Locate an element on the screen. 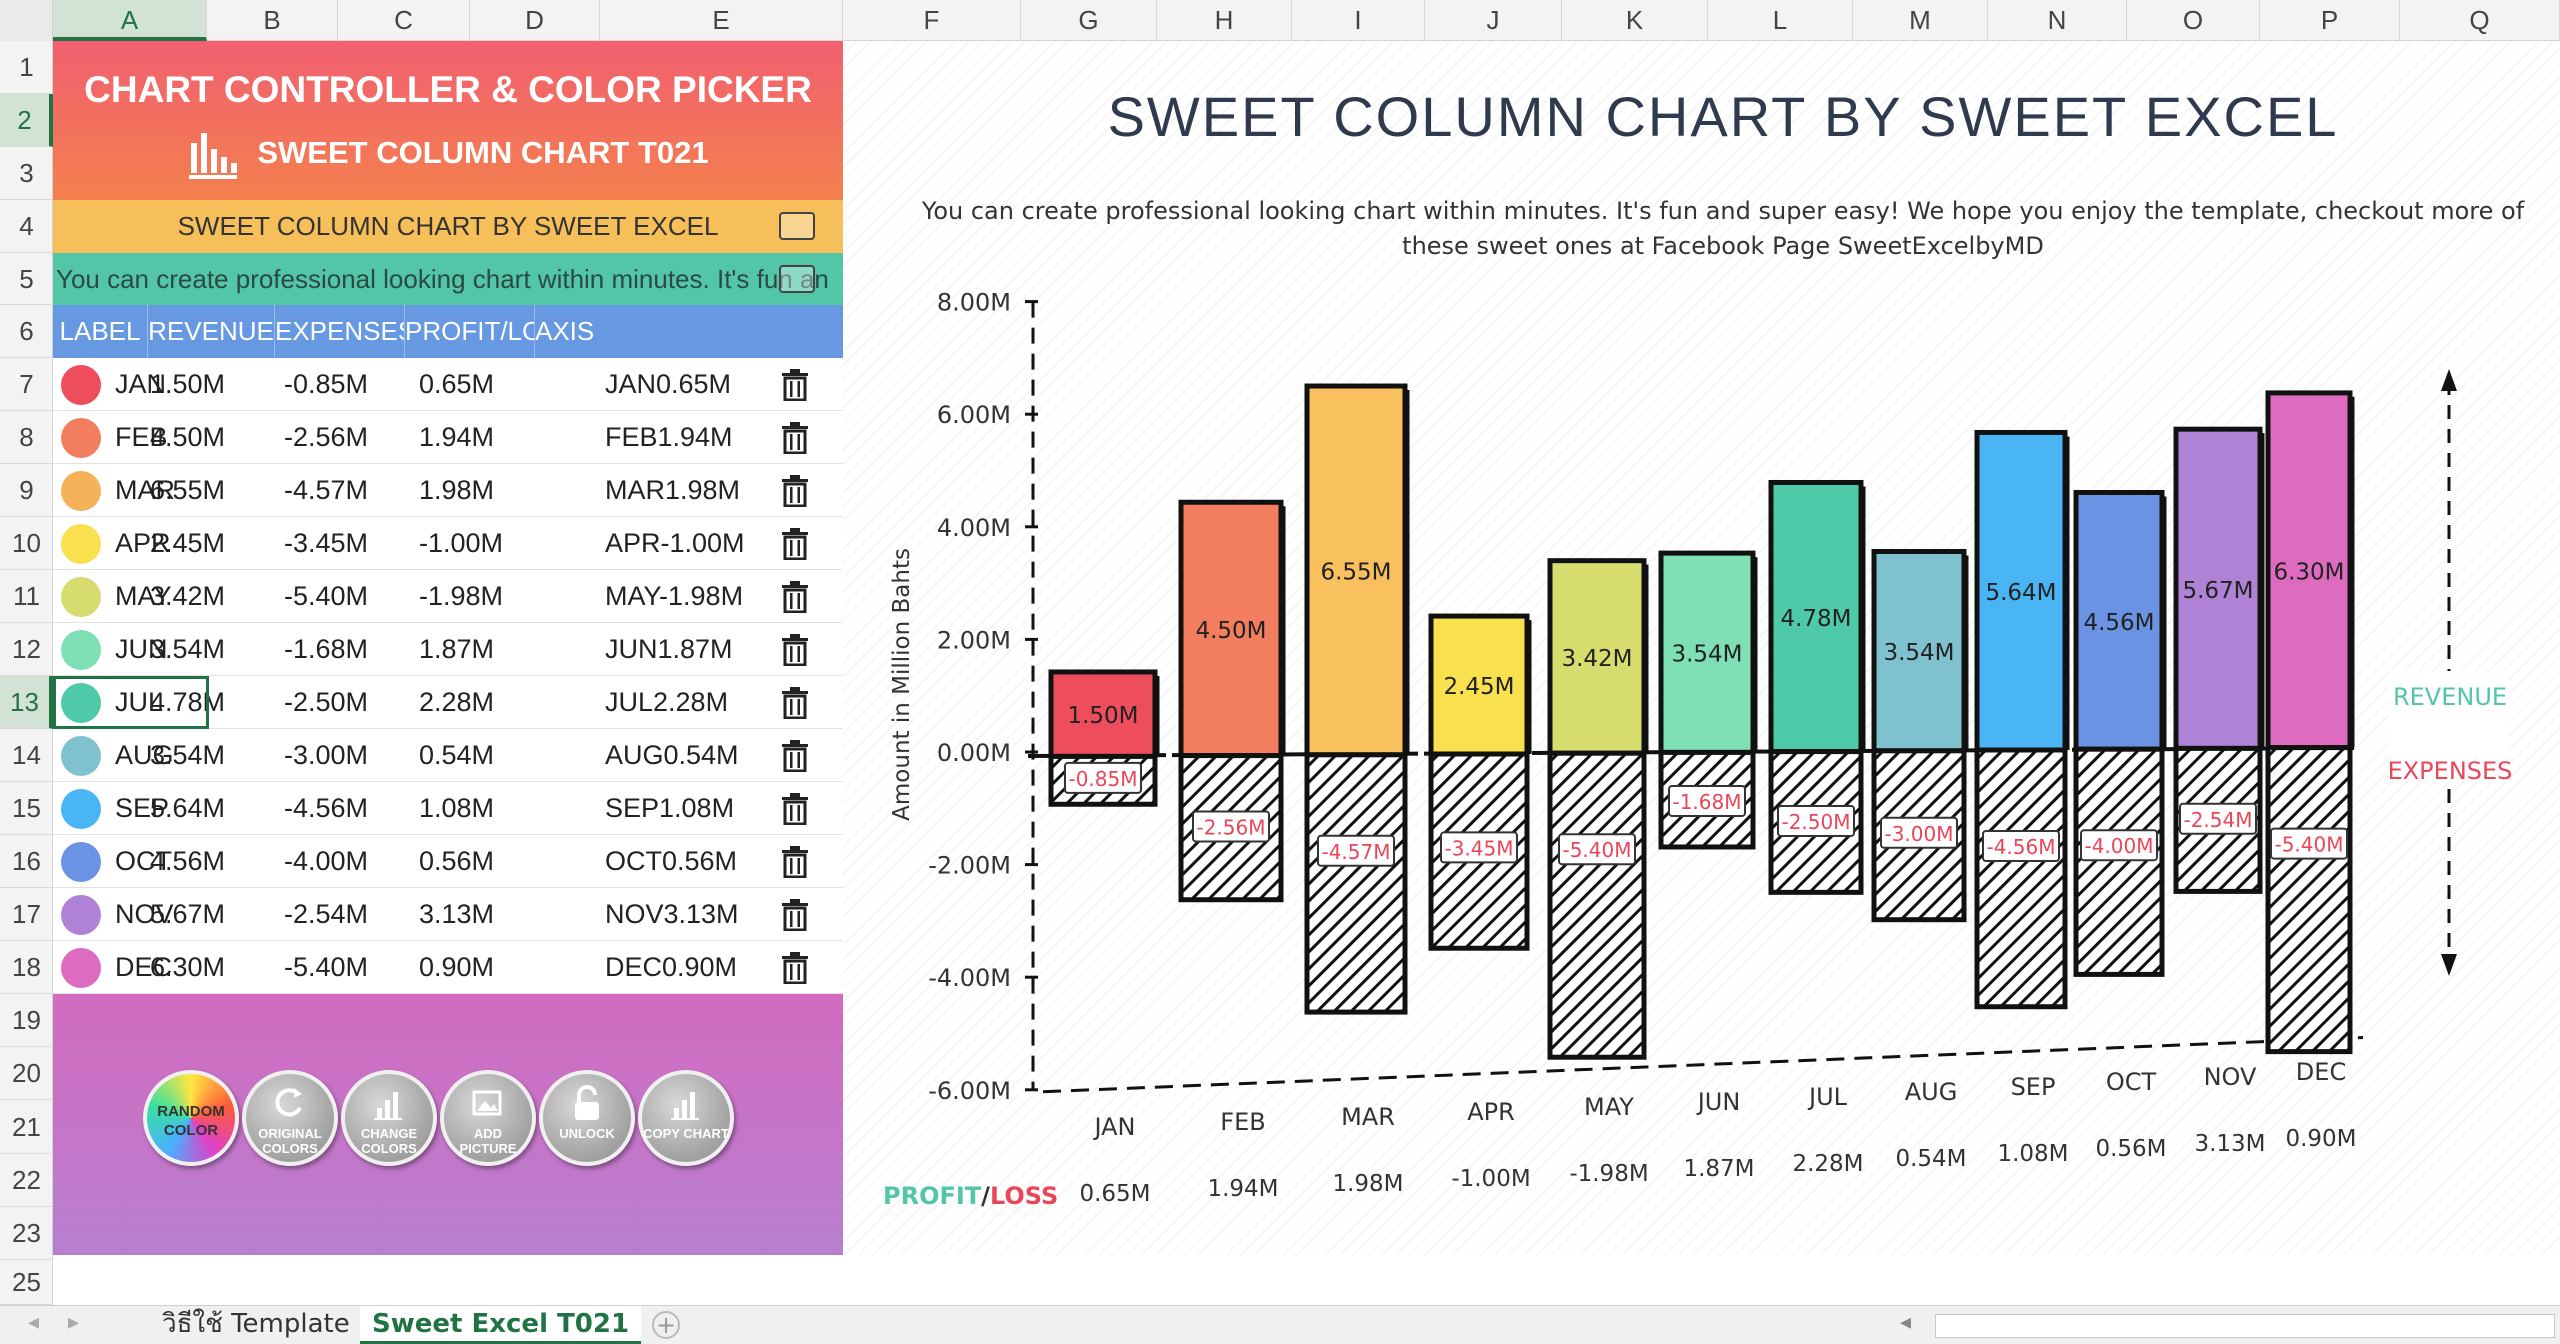 The height and width of the screenshot is (1344, 2560). row-profit-loss: 0.65M is located at coordinates (457, 384).